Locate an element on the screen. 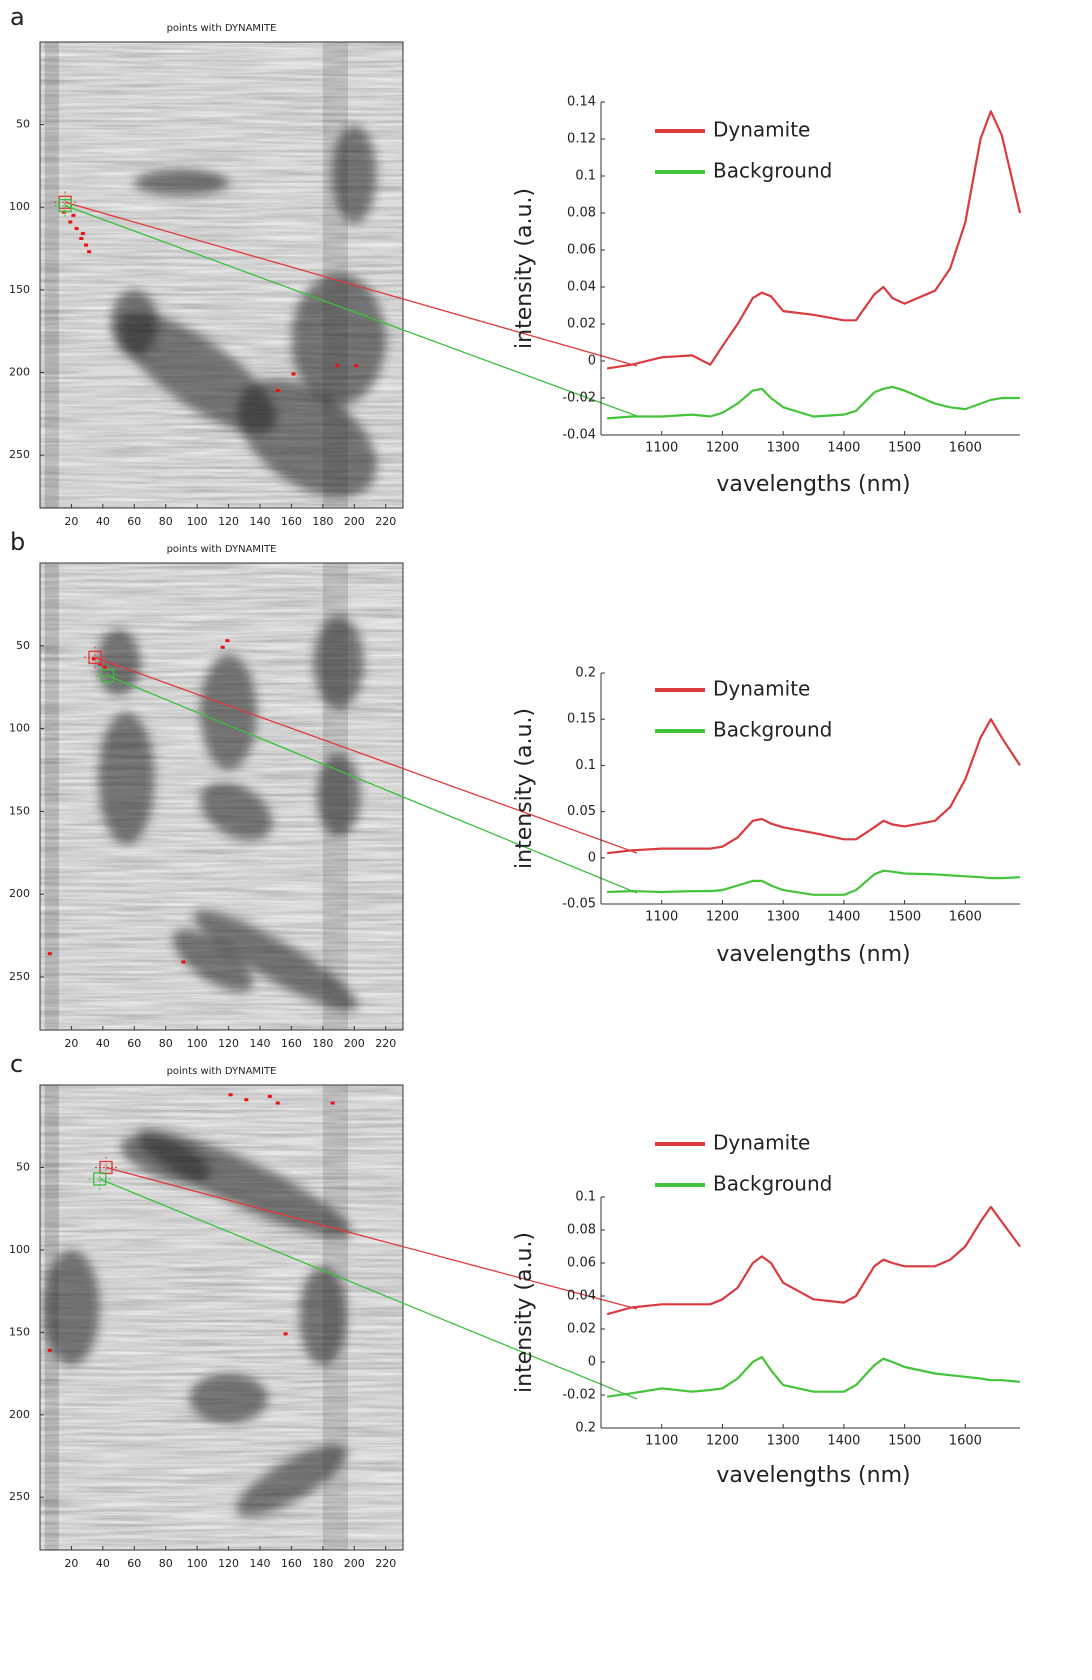 The image size is (1092, 1680). image-frame is located at coordinates (221, 275).